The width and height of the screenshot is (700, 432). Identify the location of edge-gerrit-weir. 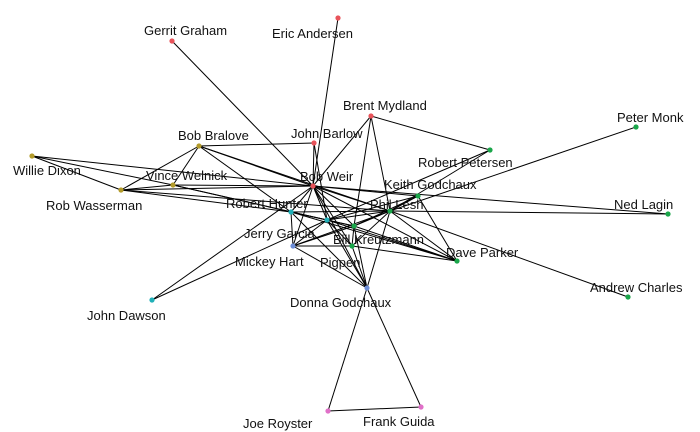
(242, 113).